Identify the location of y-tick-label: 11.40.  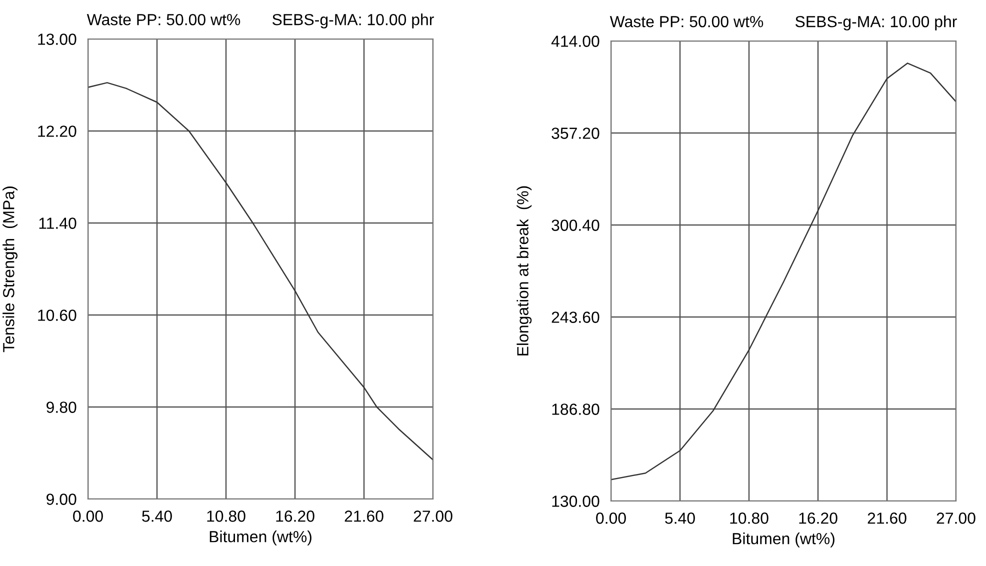
(57, 223).